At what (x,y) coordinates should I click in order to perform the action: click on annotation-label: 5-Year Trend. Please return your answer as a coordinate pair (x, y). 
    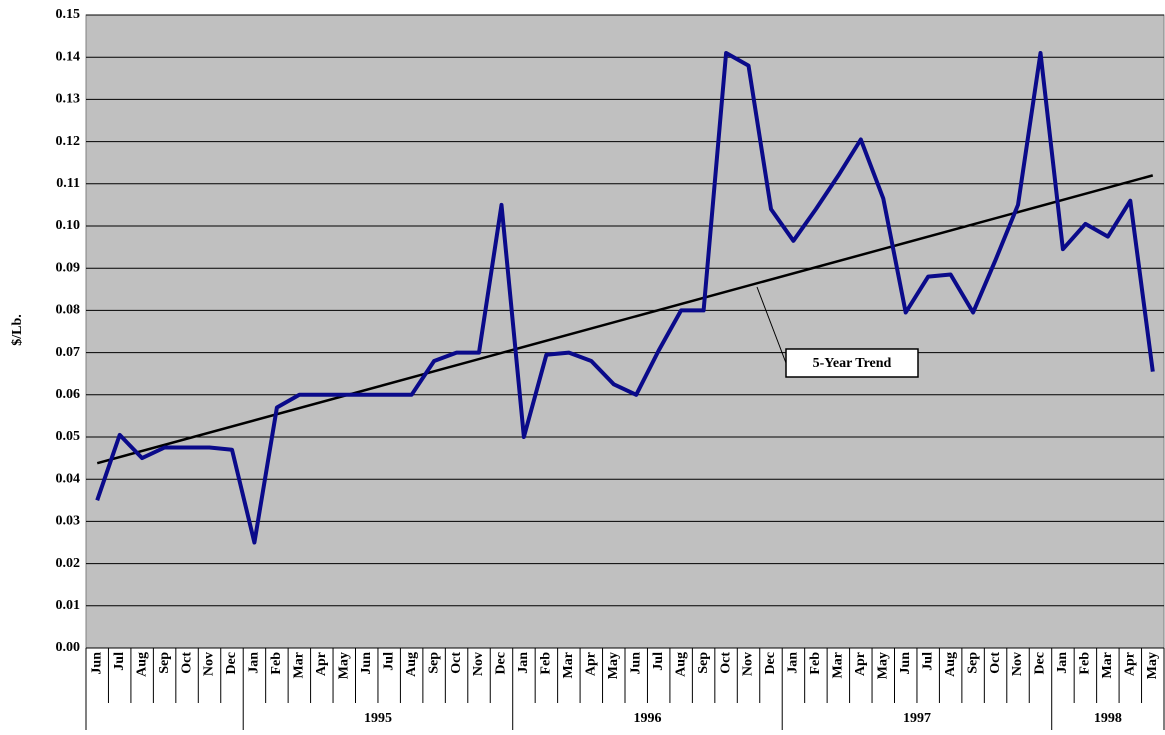
    Looking at the image, I should click on (852, 363).